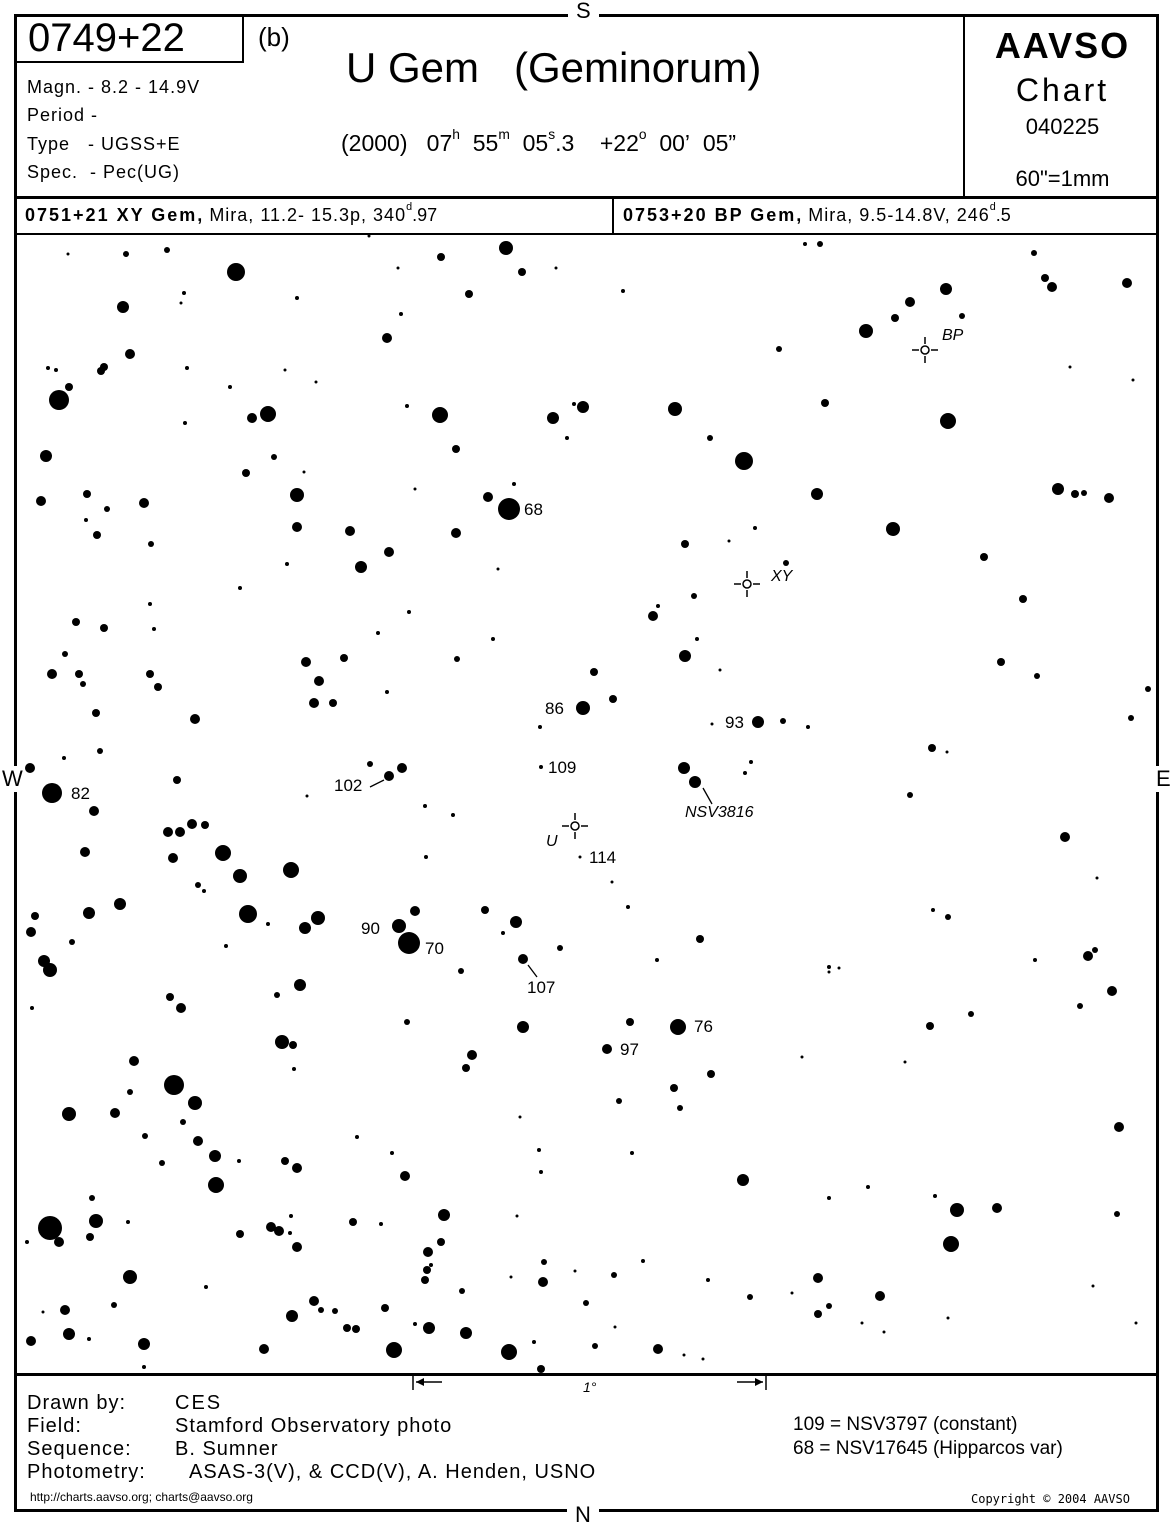  Describe the element at coordinates (613, 215) in the screenshot. I see `variables-row-divider` at that location.